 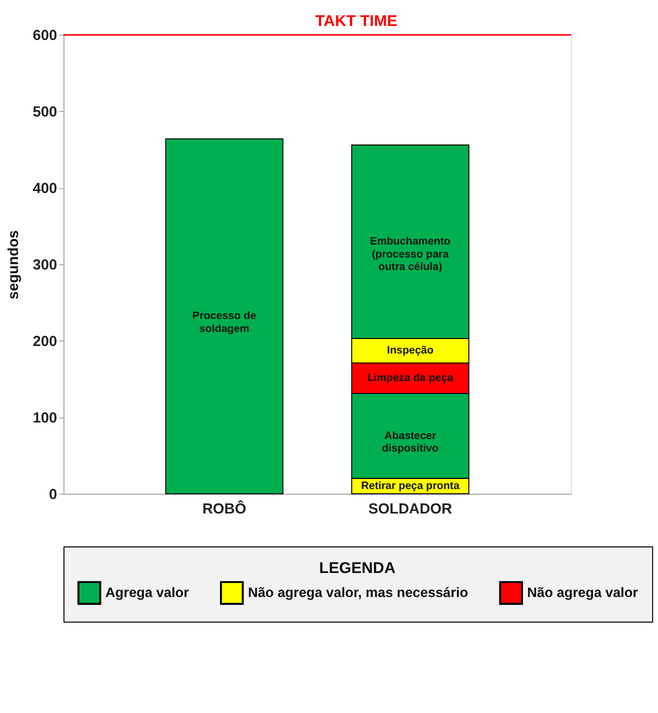 What do you see at coordinates (410, 510) in the screenshot?
I see `x-tick-label: SOLDADOR` at bounding box center [410, 510].